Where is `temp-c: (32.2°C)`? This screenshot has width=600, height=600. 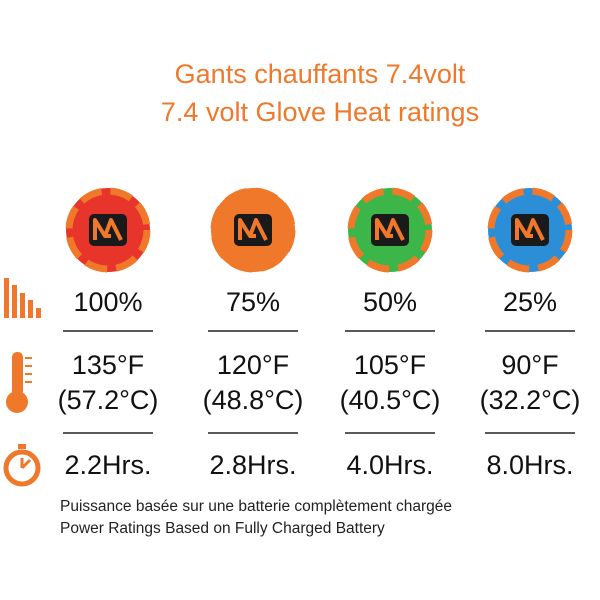
temp-c: (32.2°C) is located at coordinates (530, 400).